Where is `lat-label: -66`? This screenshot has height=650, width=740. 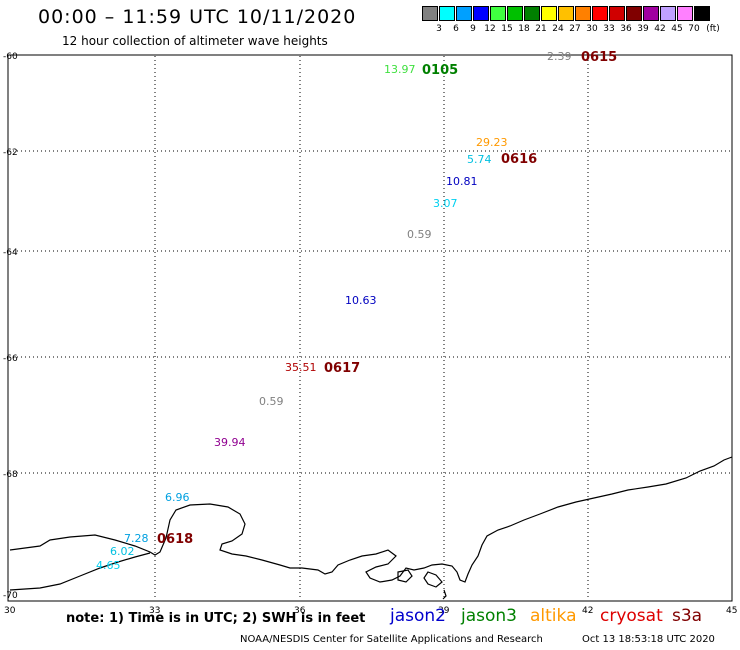 lat-label: -66 is located at coordinates (10, 359).